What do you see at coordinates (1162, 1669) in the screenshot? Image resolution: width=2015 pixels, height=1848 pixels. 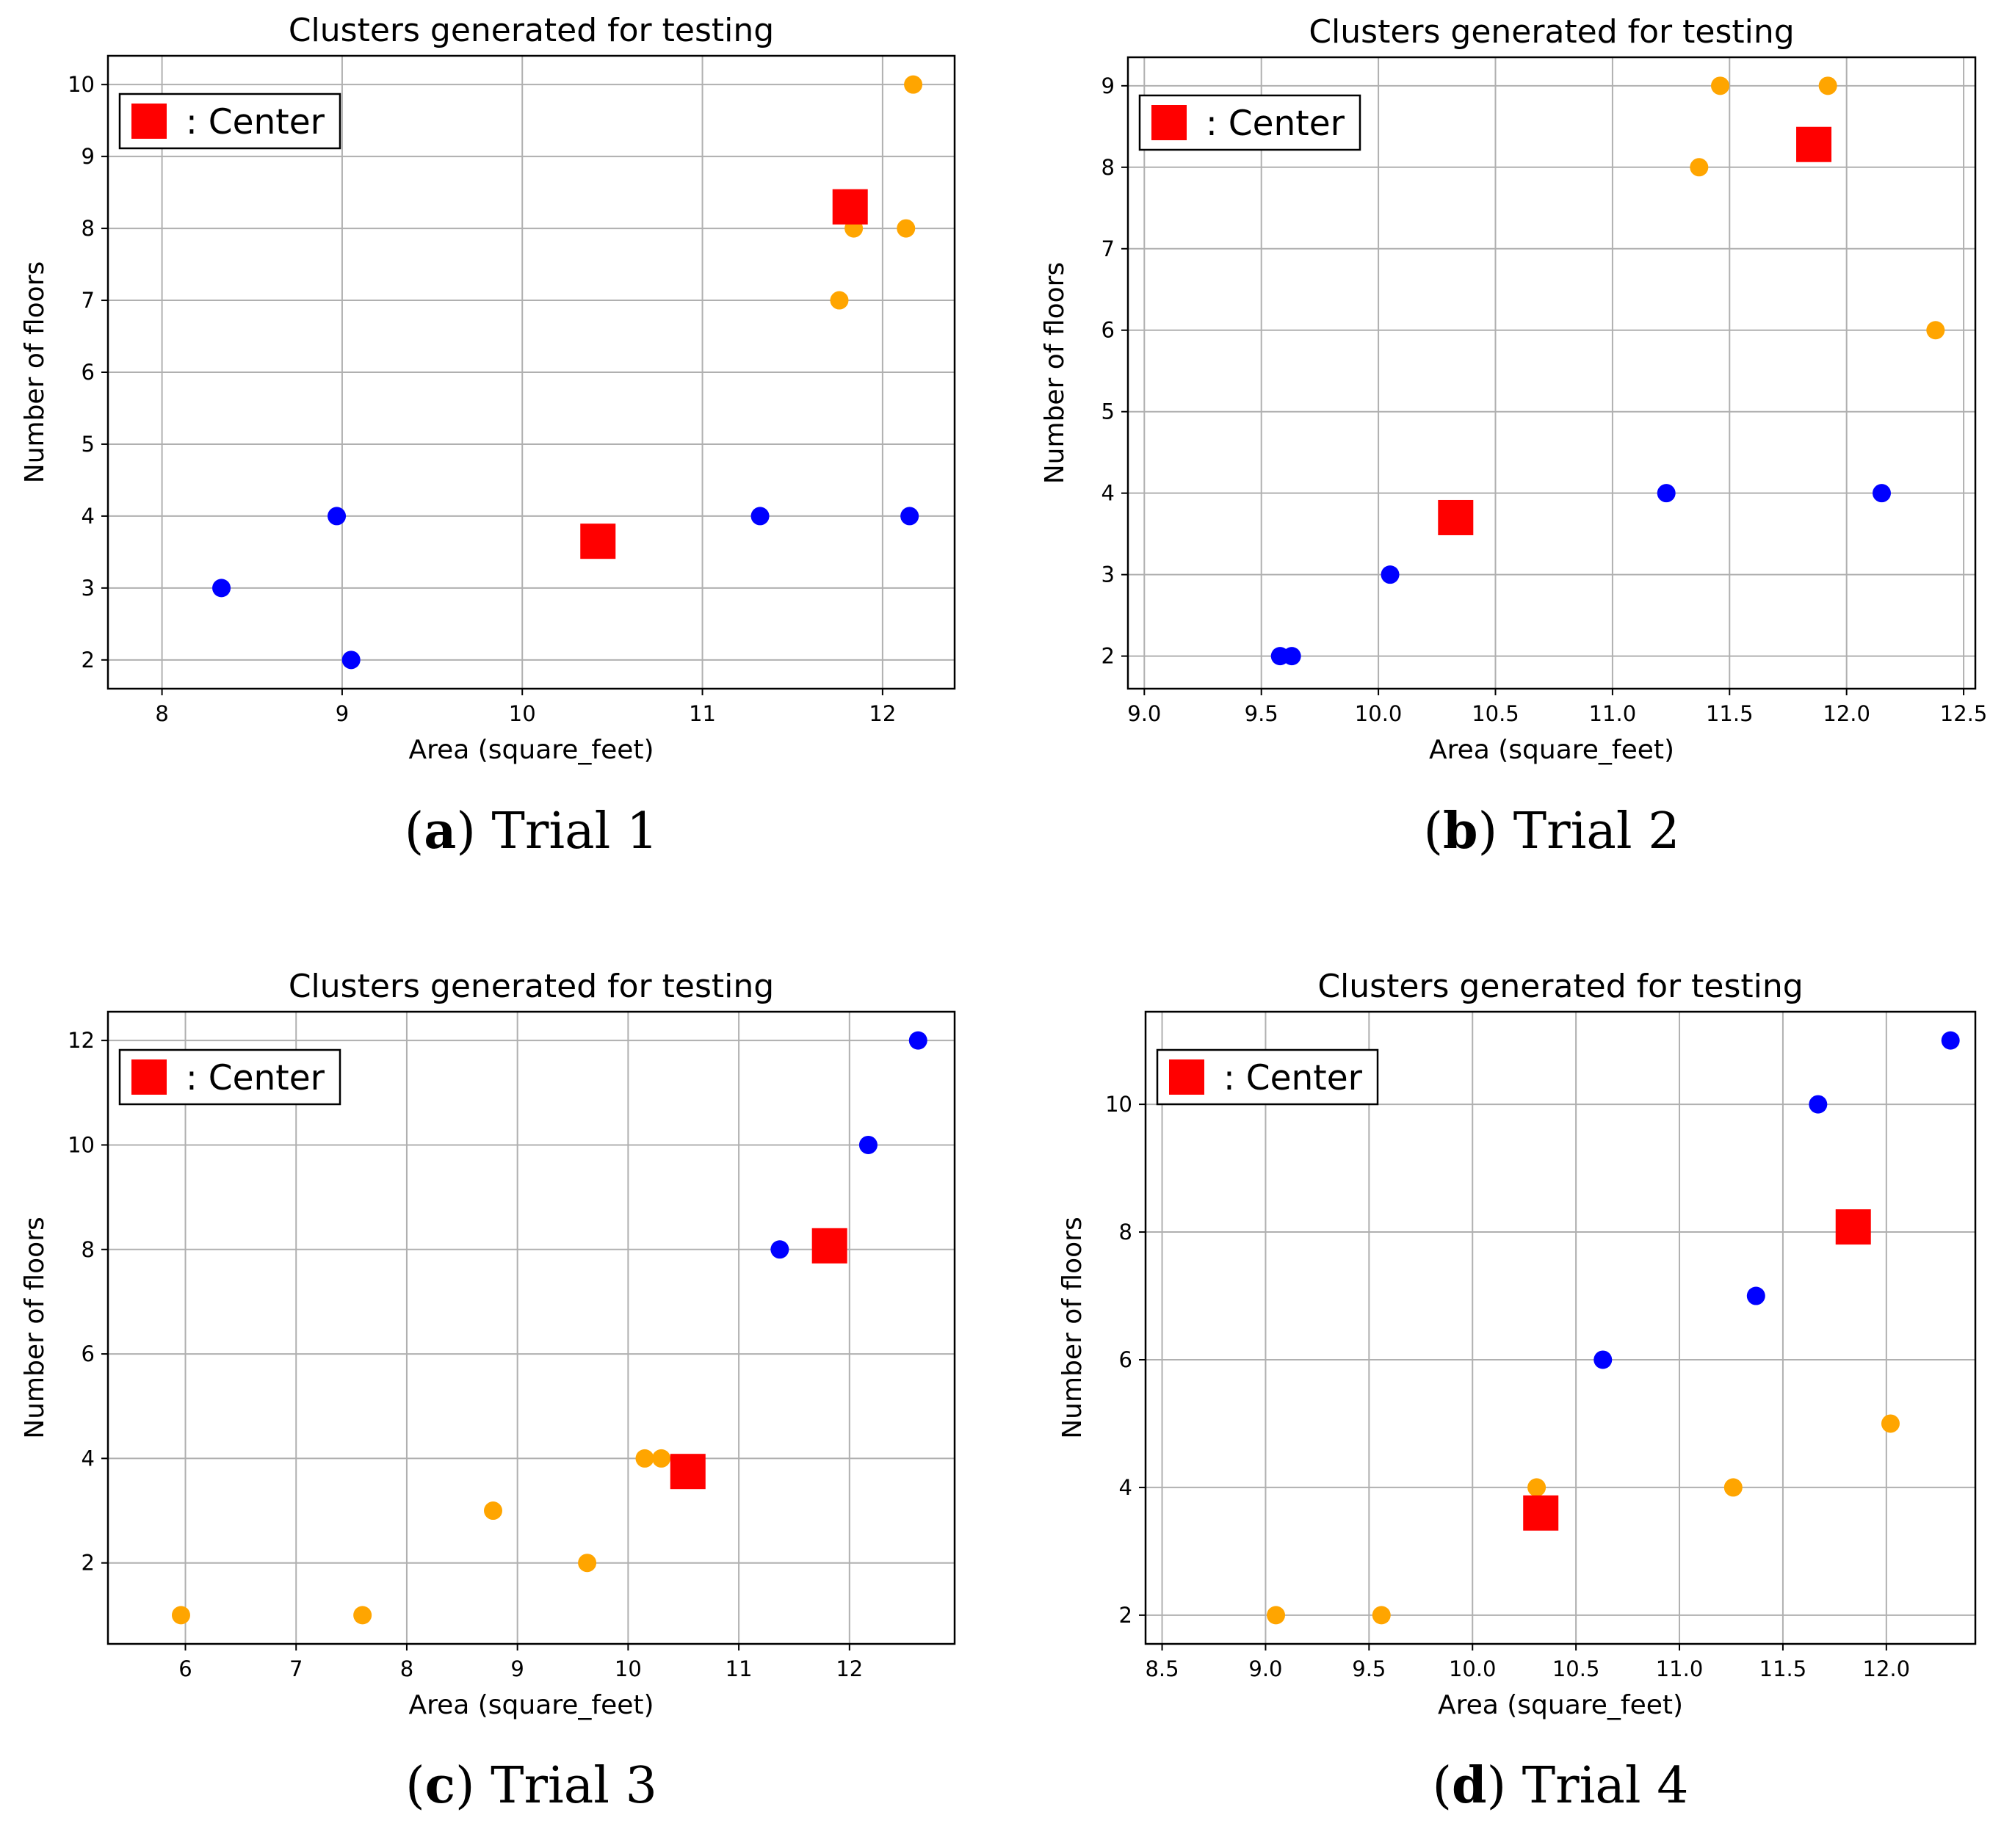 I see `x-tick-label: 8.5` at bounding box center [1162, 1669].